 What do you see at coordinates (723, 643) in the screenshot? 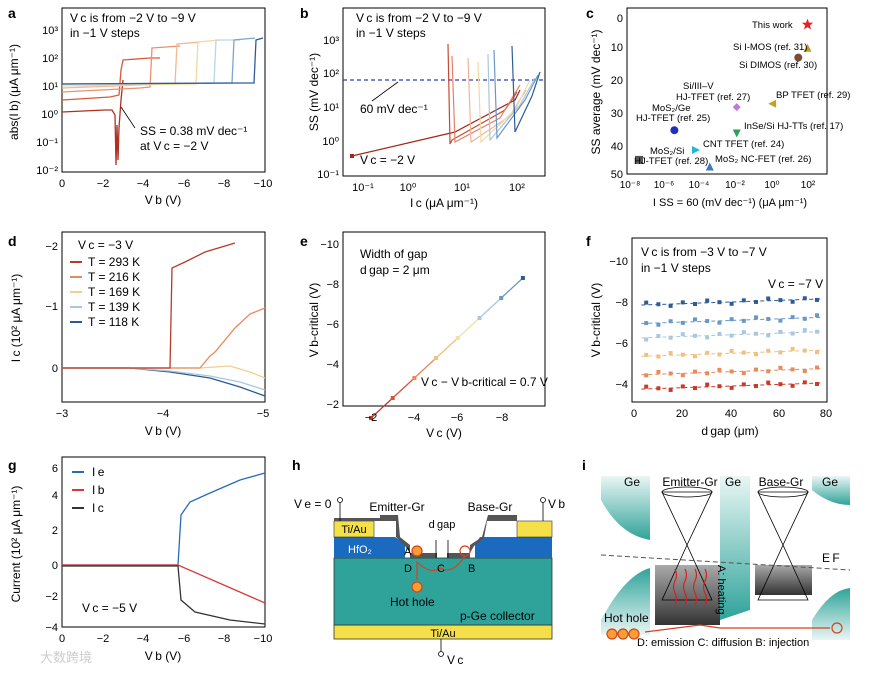
I see `i-steps-label: D: emission C: diffusion B: injection` at bounding box center [723, 643].